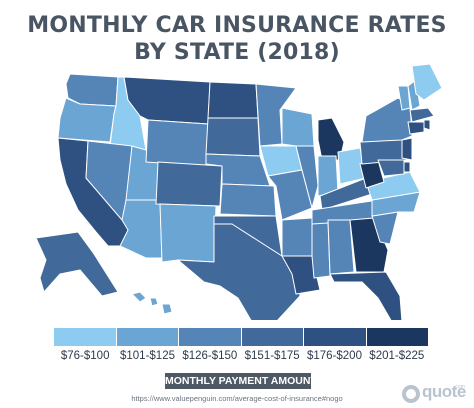 Image resolution: width=474 pixels, height=408 pixels. I want to click on state-il, so click(307, 177).